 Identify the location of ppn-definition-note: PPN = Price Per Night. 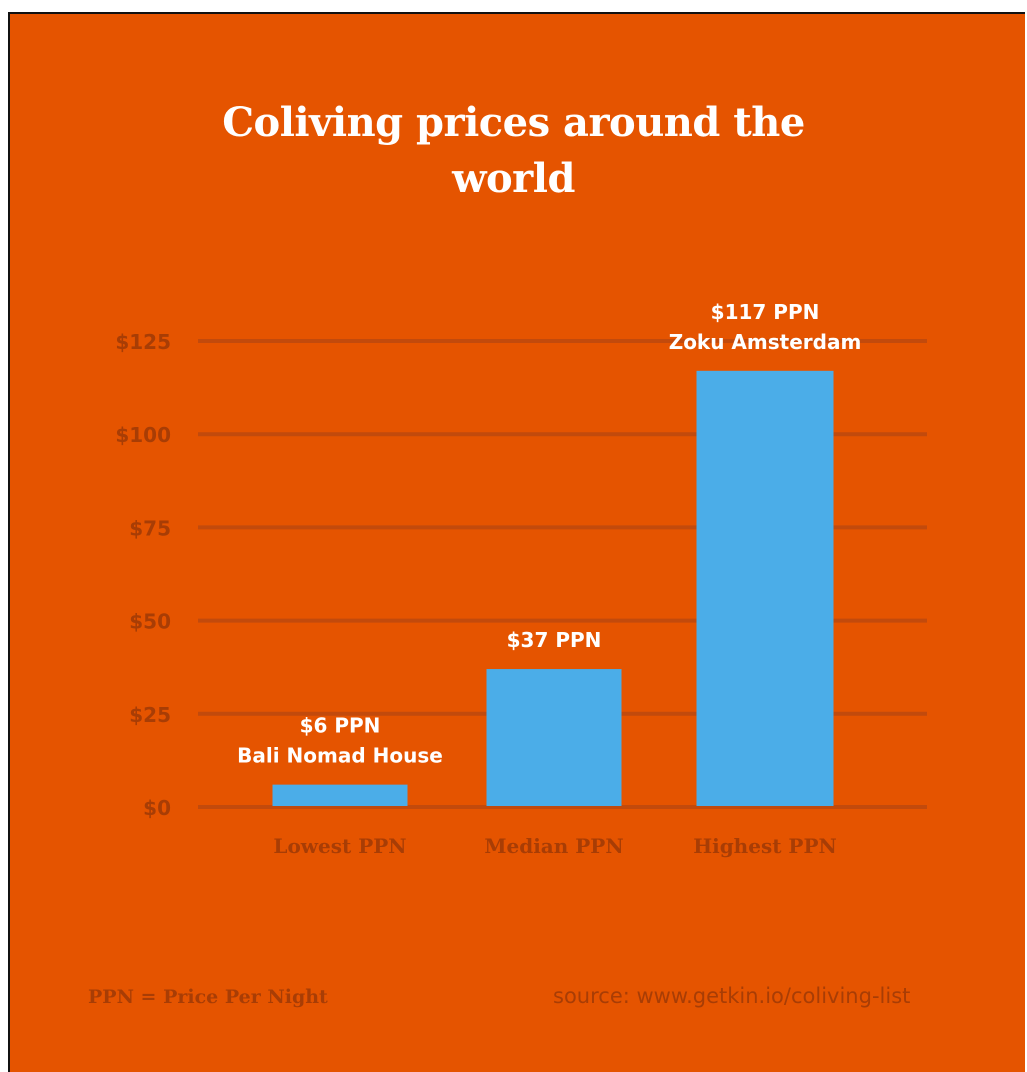
(208, 997).